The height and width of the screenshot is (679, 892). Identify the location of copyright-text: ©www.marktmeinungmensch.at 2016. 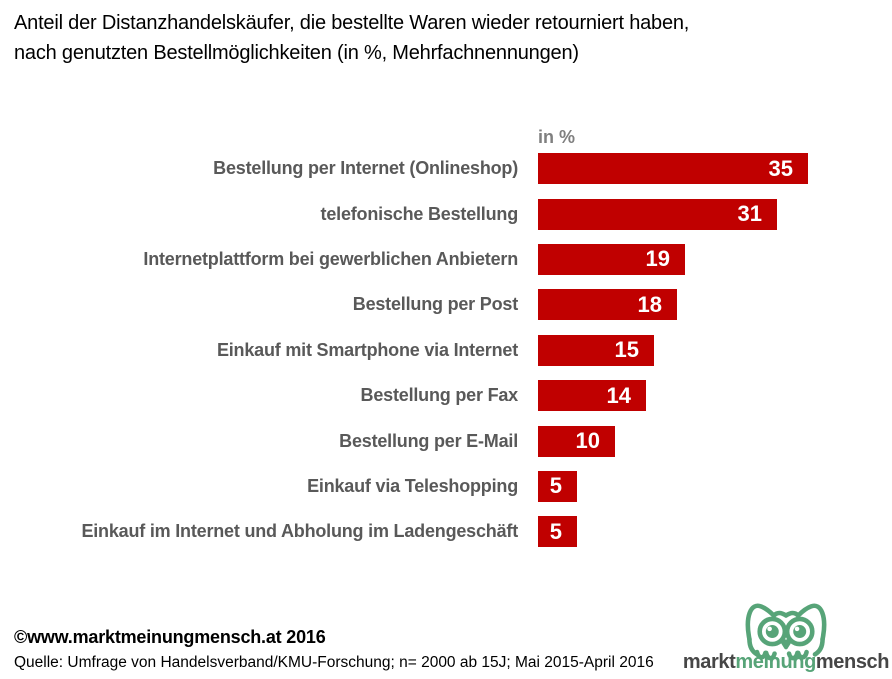
(170, 637).